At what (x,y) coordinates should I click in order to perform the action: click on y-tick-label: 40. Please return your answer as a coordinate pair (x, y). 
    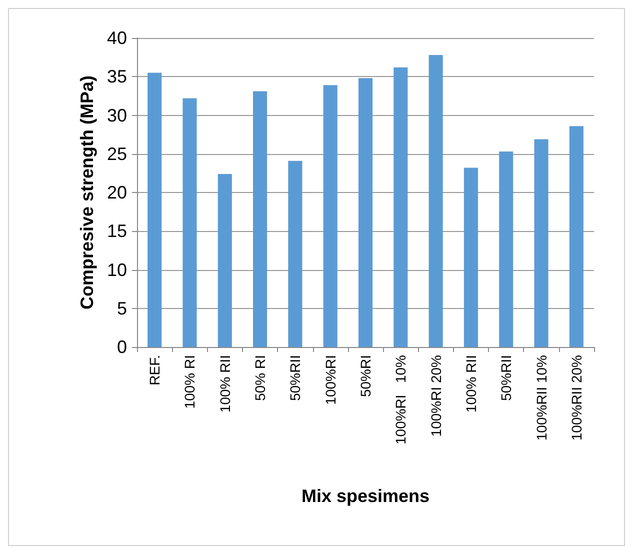
    Looking at the image, I should click on (116, 38).